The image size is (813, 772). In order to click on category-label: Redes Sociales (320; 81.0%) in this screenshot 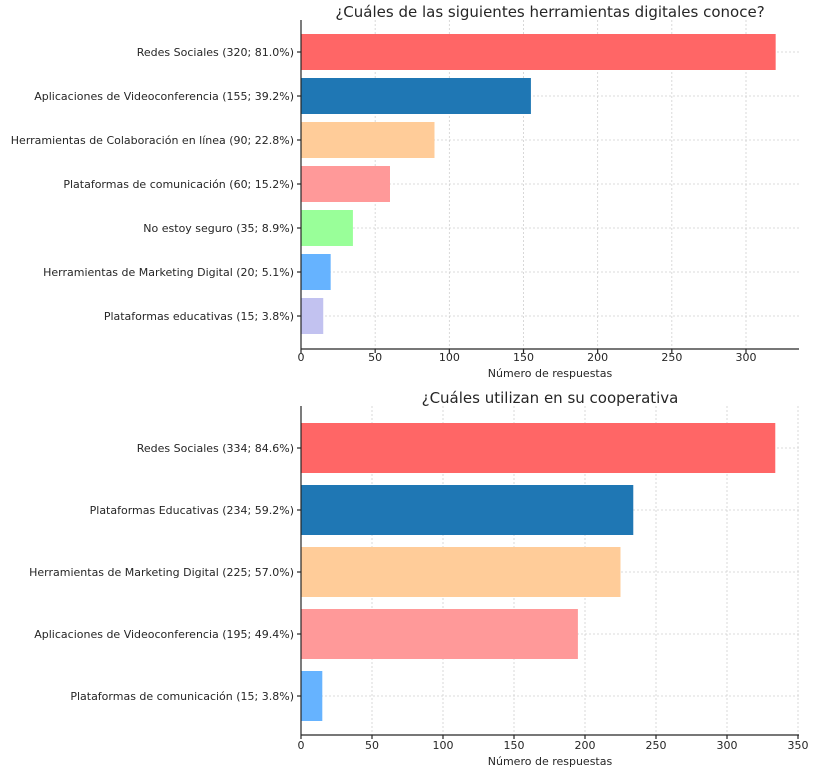, I will do `click(215, 52)`.